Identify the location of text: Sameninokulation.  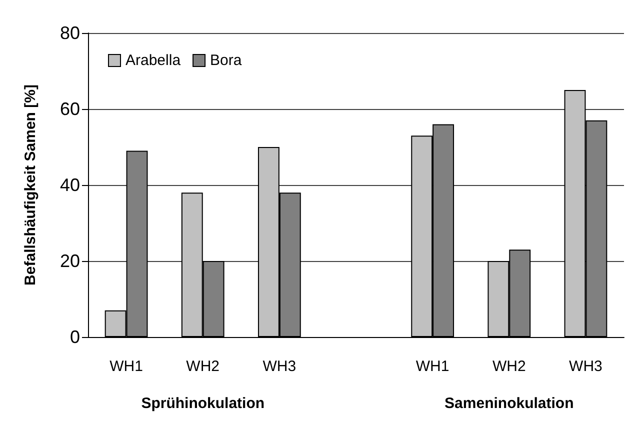
(509, 403).